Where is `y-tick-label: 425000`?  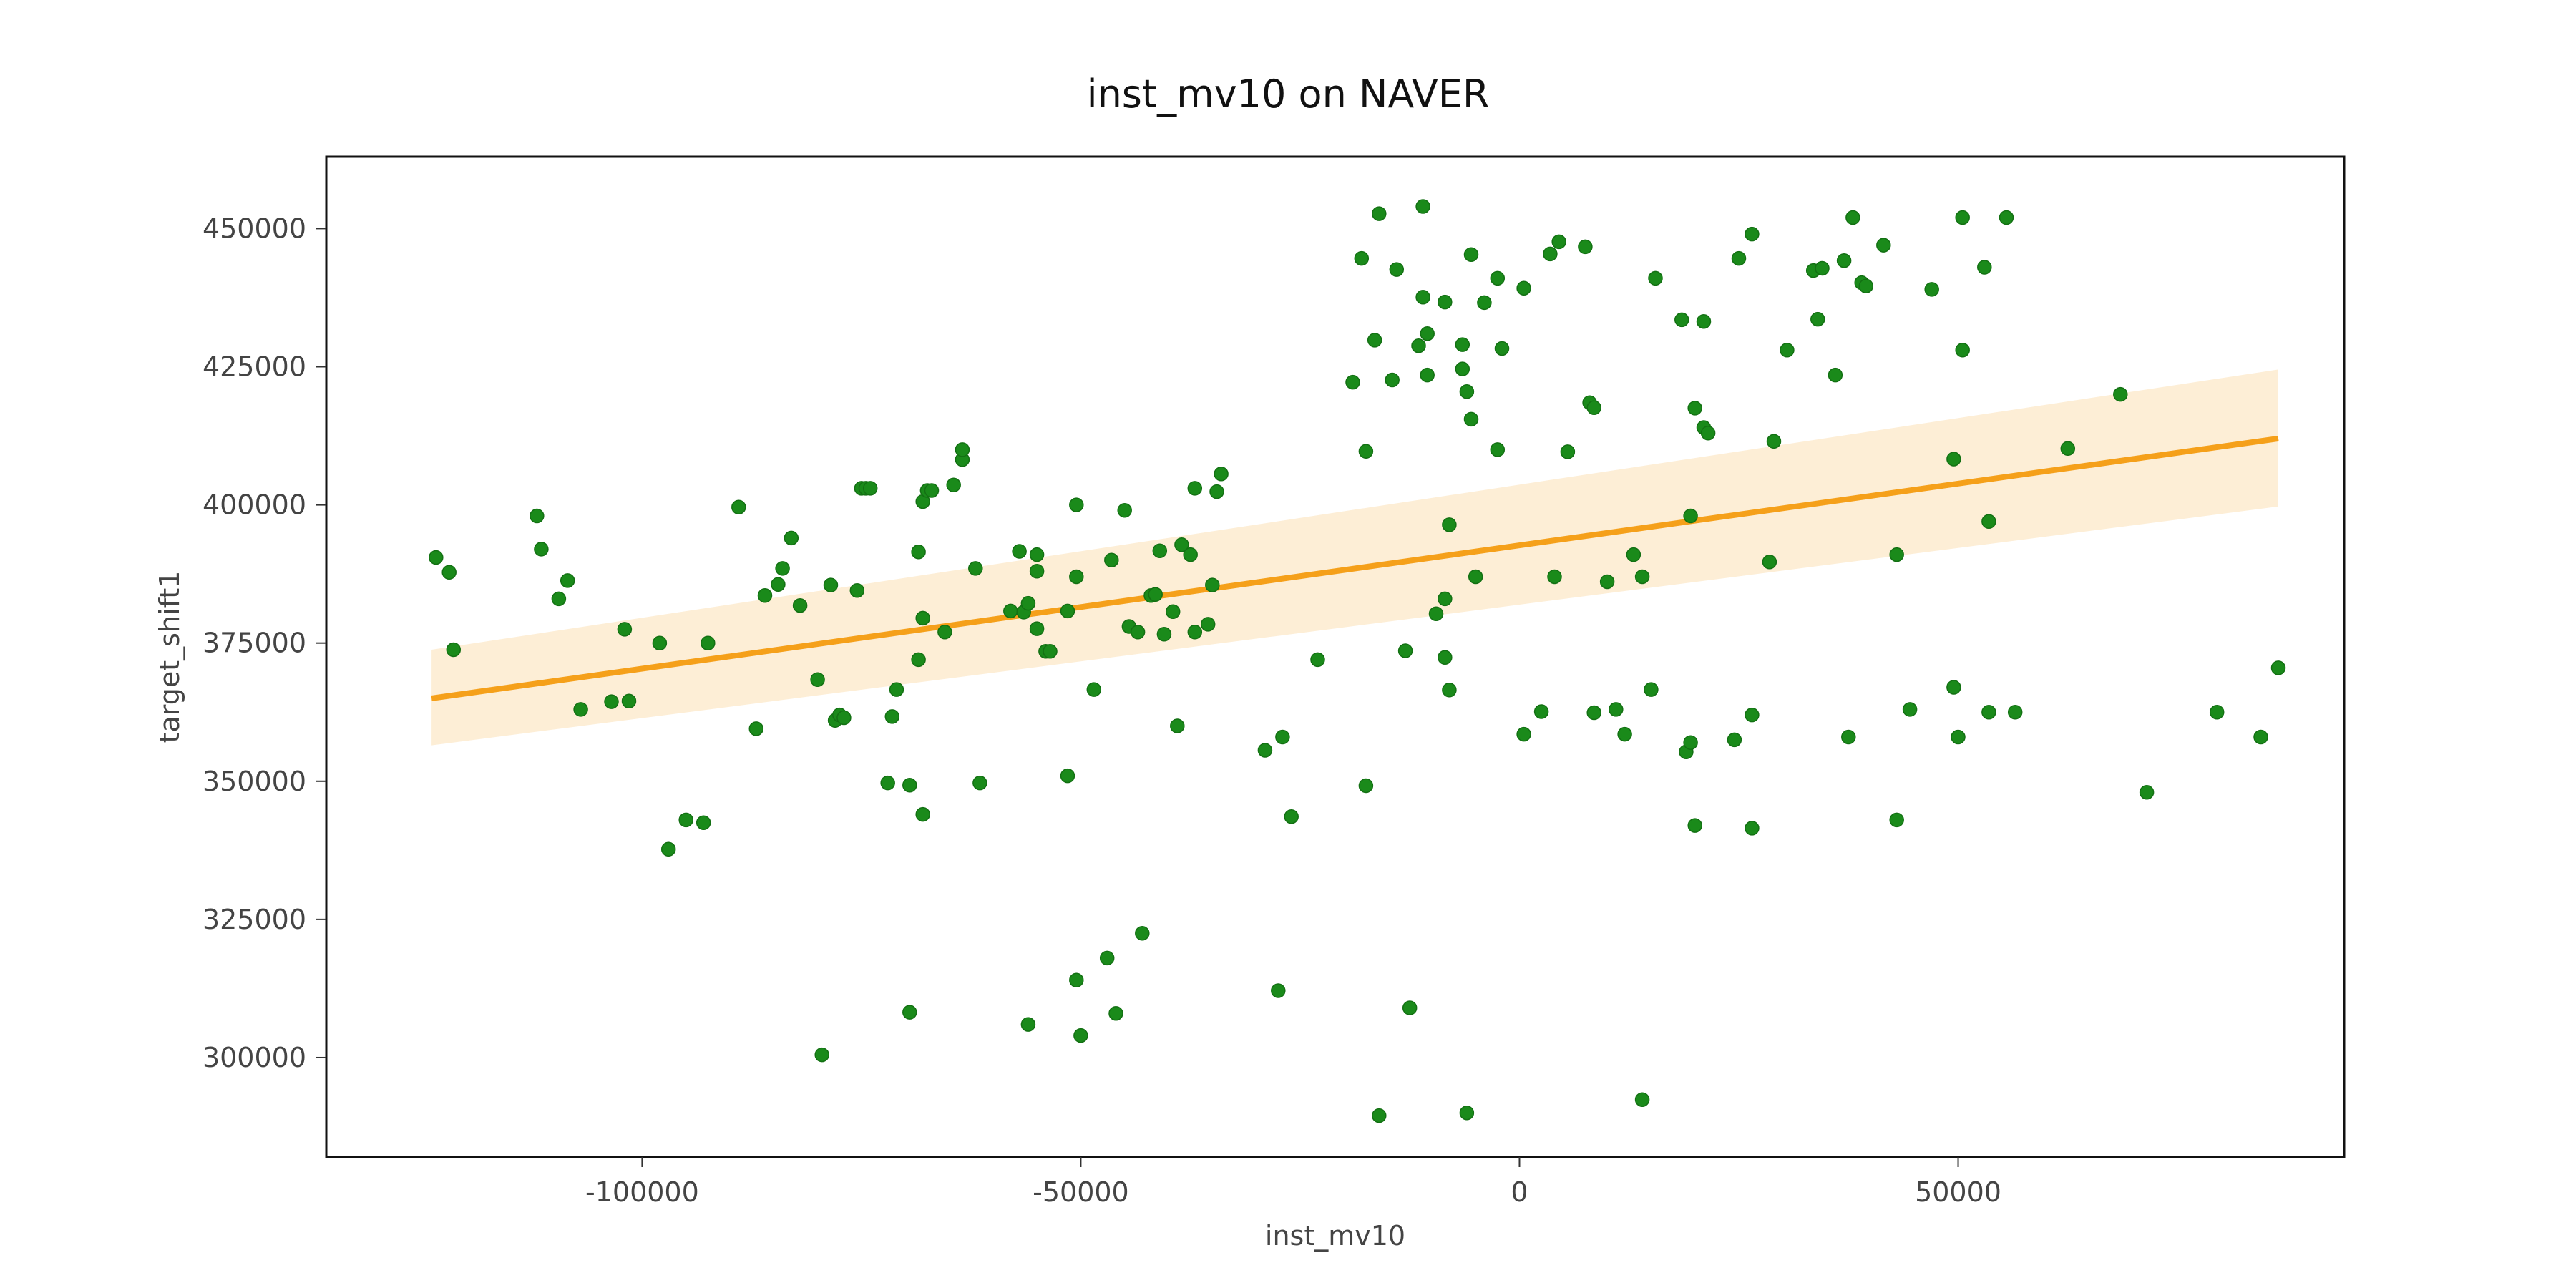 y-tick-label: 425000 is located at coordinates (254, 367).